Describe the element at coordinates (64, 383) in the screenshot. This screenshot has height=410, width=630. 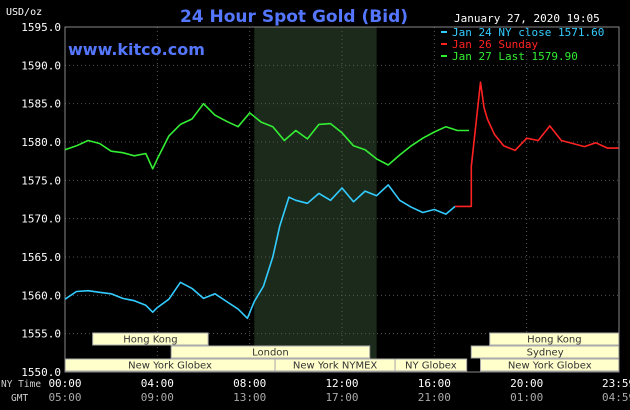
I see `x-tick-label-ny: 00:00` at that location.